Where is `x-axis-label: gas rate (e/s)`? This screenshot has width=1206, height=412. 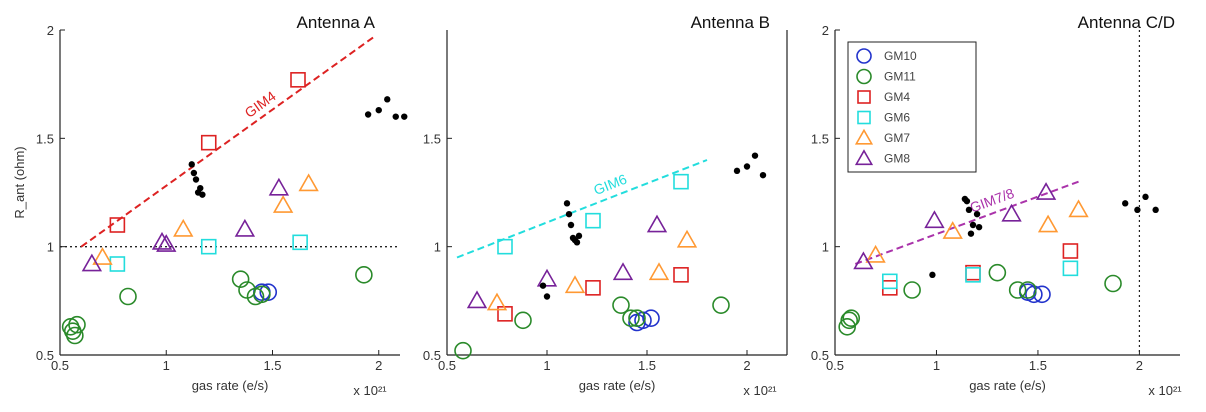 x-axis-label: gas rate (e/s) is located at coordinates (230, 385).